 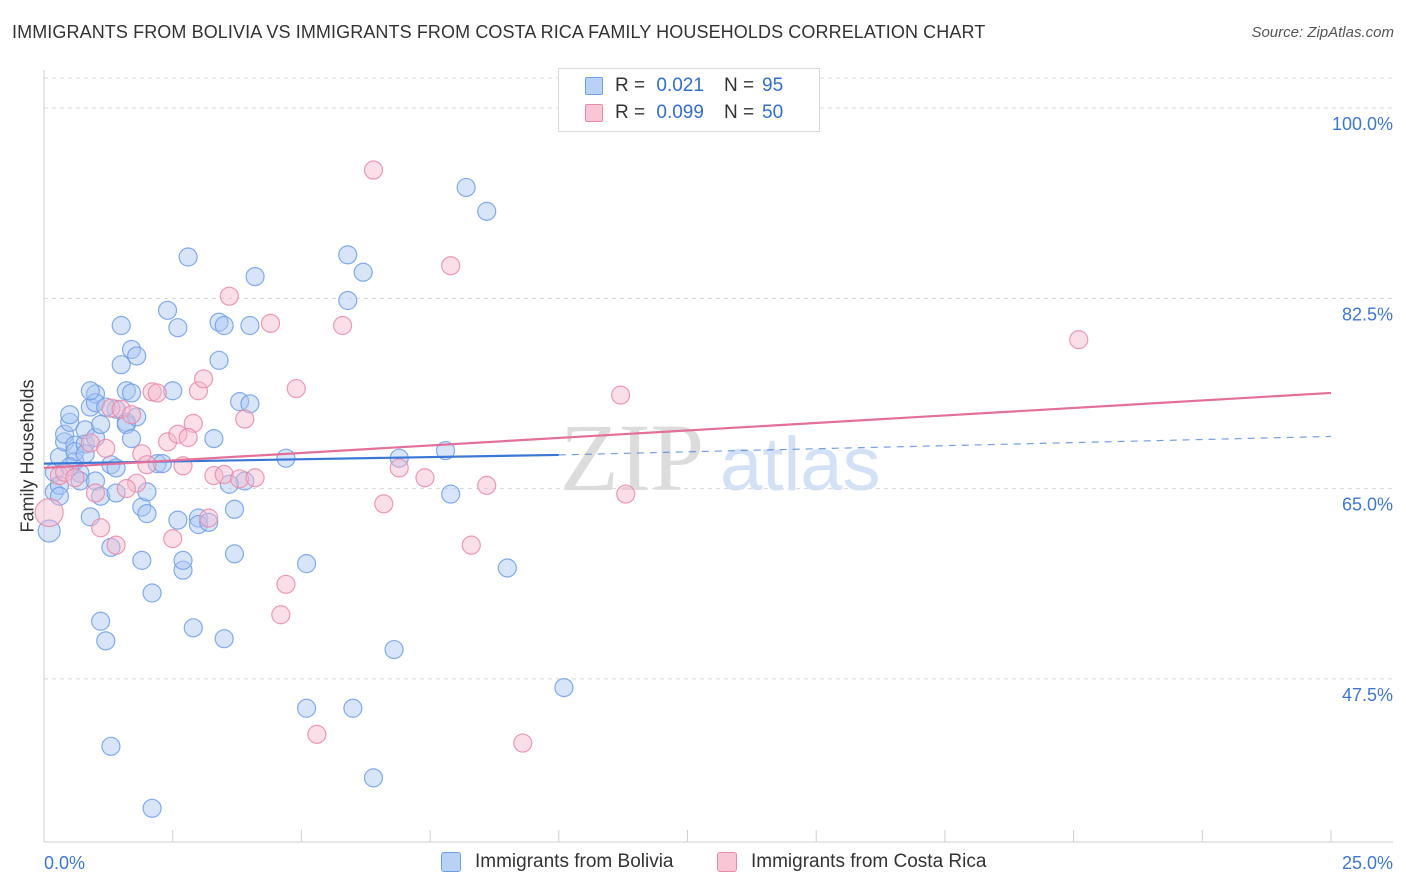 I want to click on y-tick-label: 100.0%, so click(x=1362, y=124).